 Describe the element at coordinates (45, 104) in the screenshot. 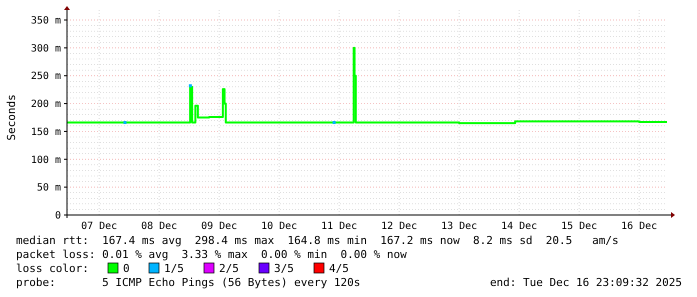

I see `y-tick-label: 200 m` at that location.